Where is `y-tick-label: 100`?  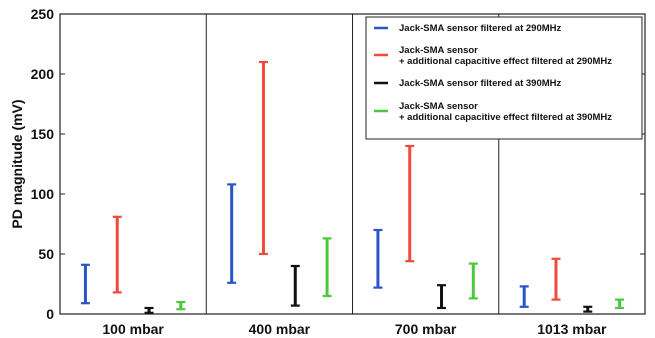
y-tick-label: 100 is located at coordinates (43, 194).